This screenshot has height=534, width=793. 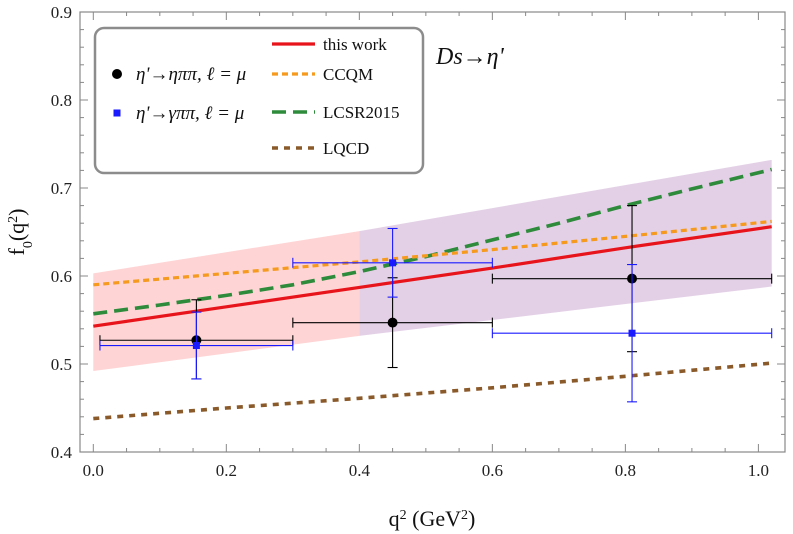 I want to click on series-line-ccqm, so click(x=432, y=253).